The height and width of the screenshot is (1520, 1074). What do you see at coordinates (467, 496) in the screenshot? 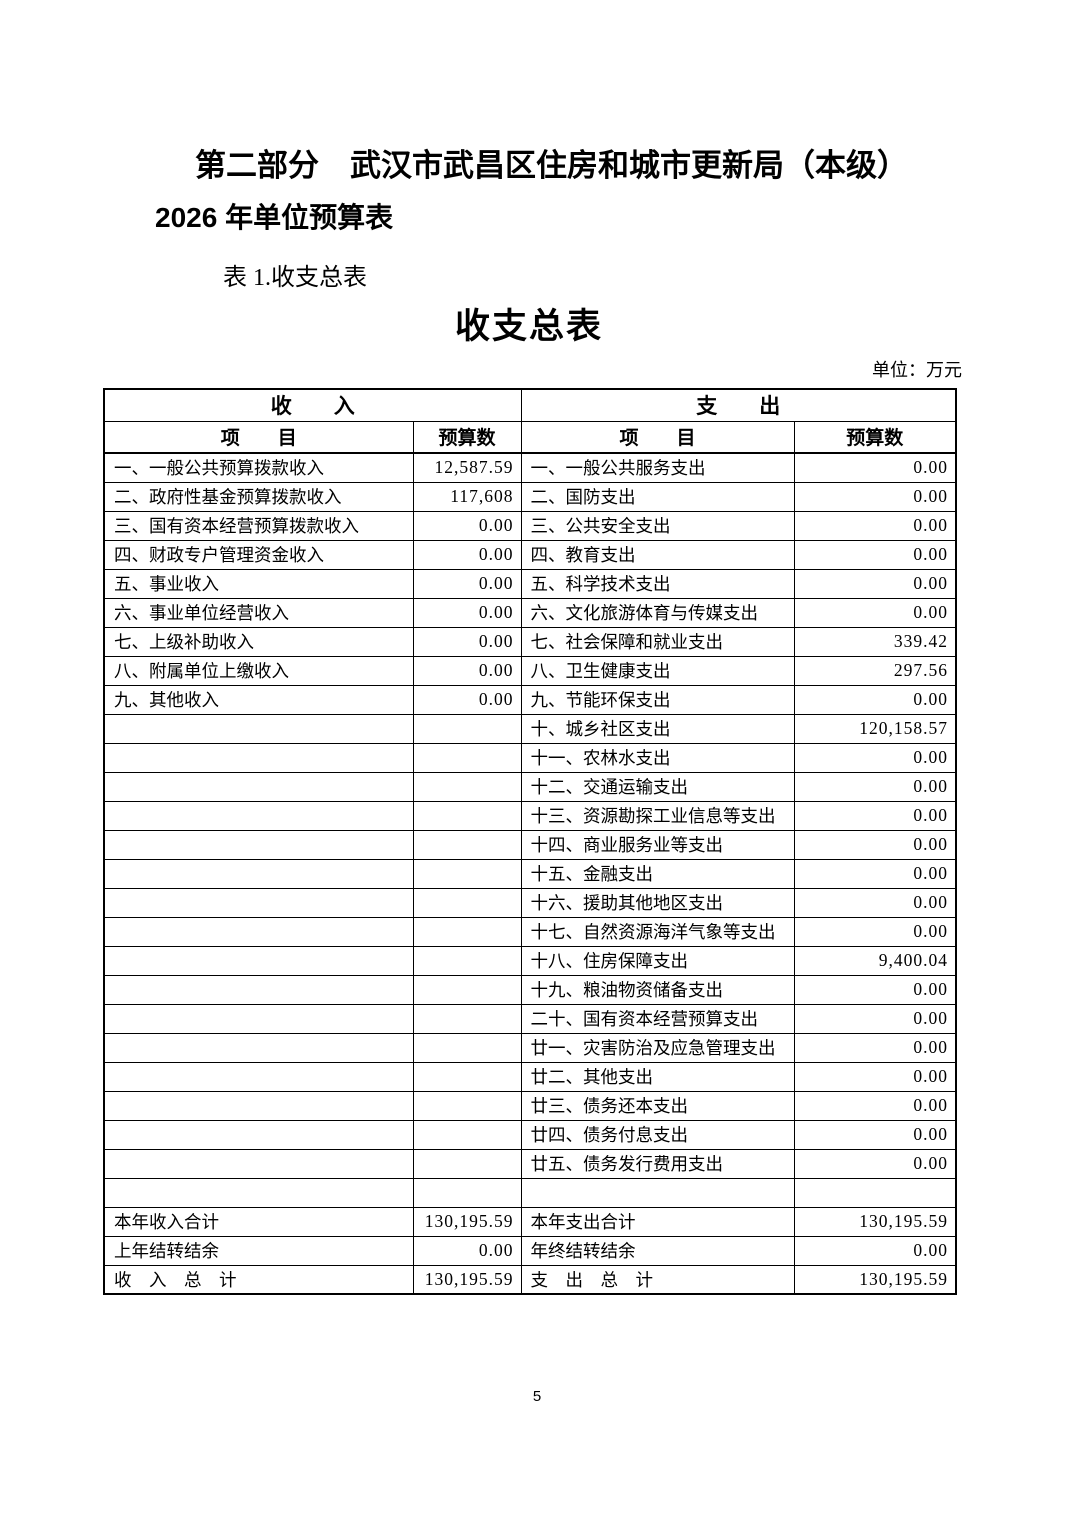
I see `income-value-cell: 117,608` at bounding box center [467, 496].